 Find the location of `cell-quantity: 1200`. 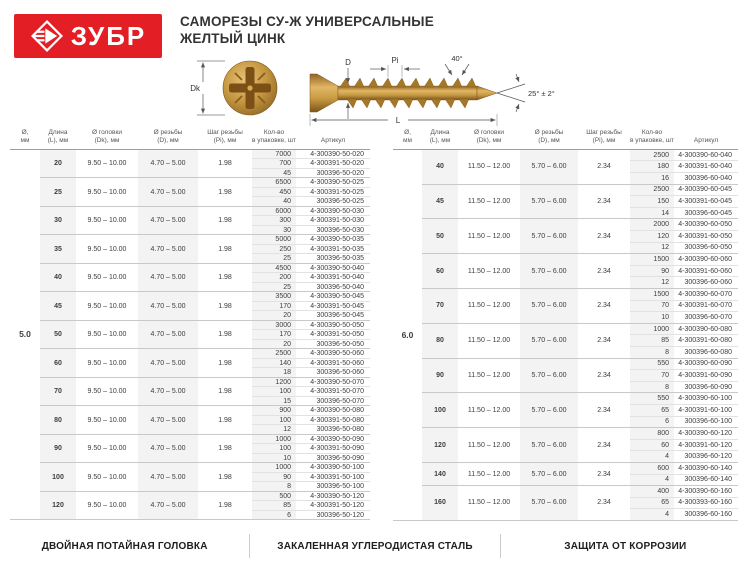

cell-quantity: 1200 is located at coordinates (274, 381).